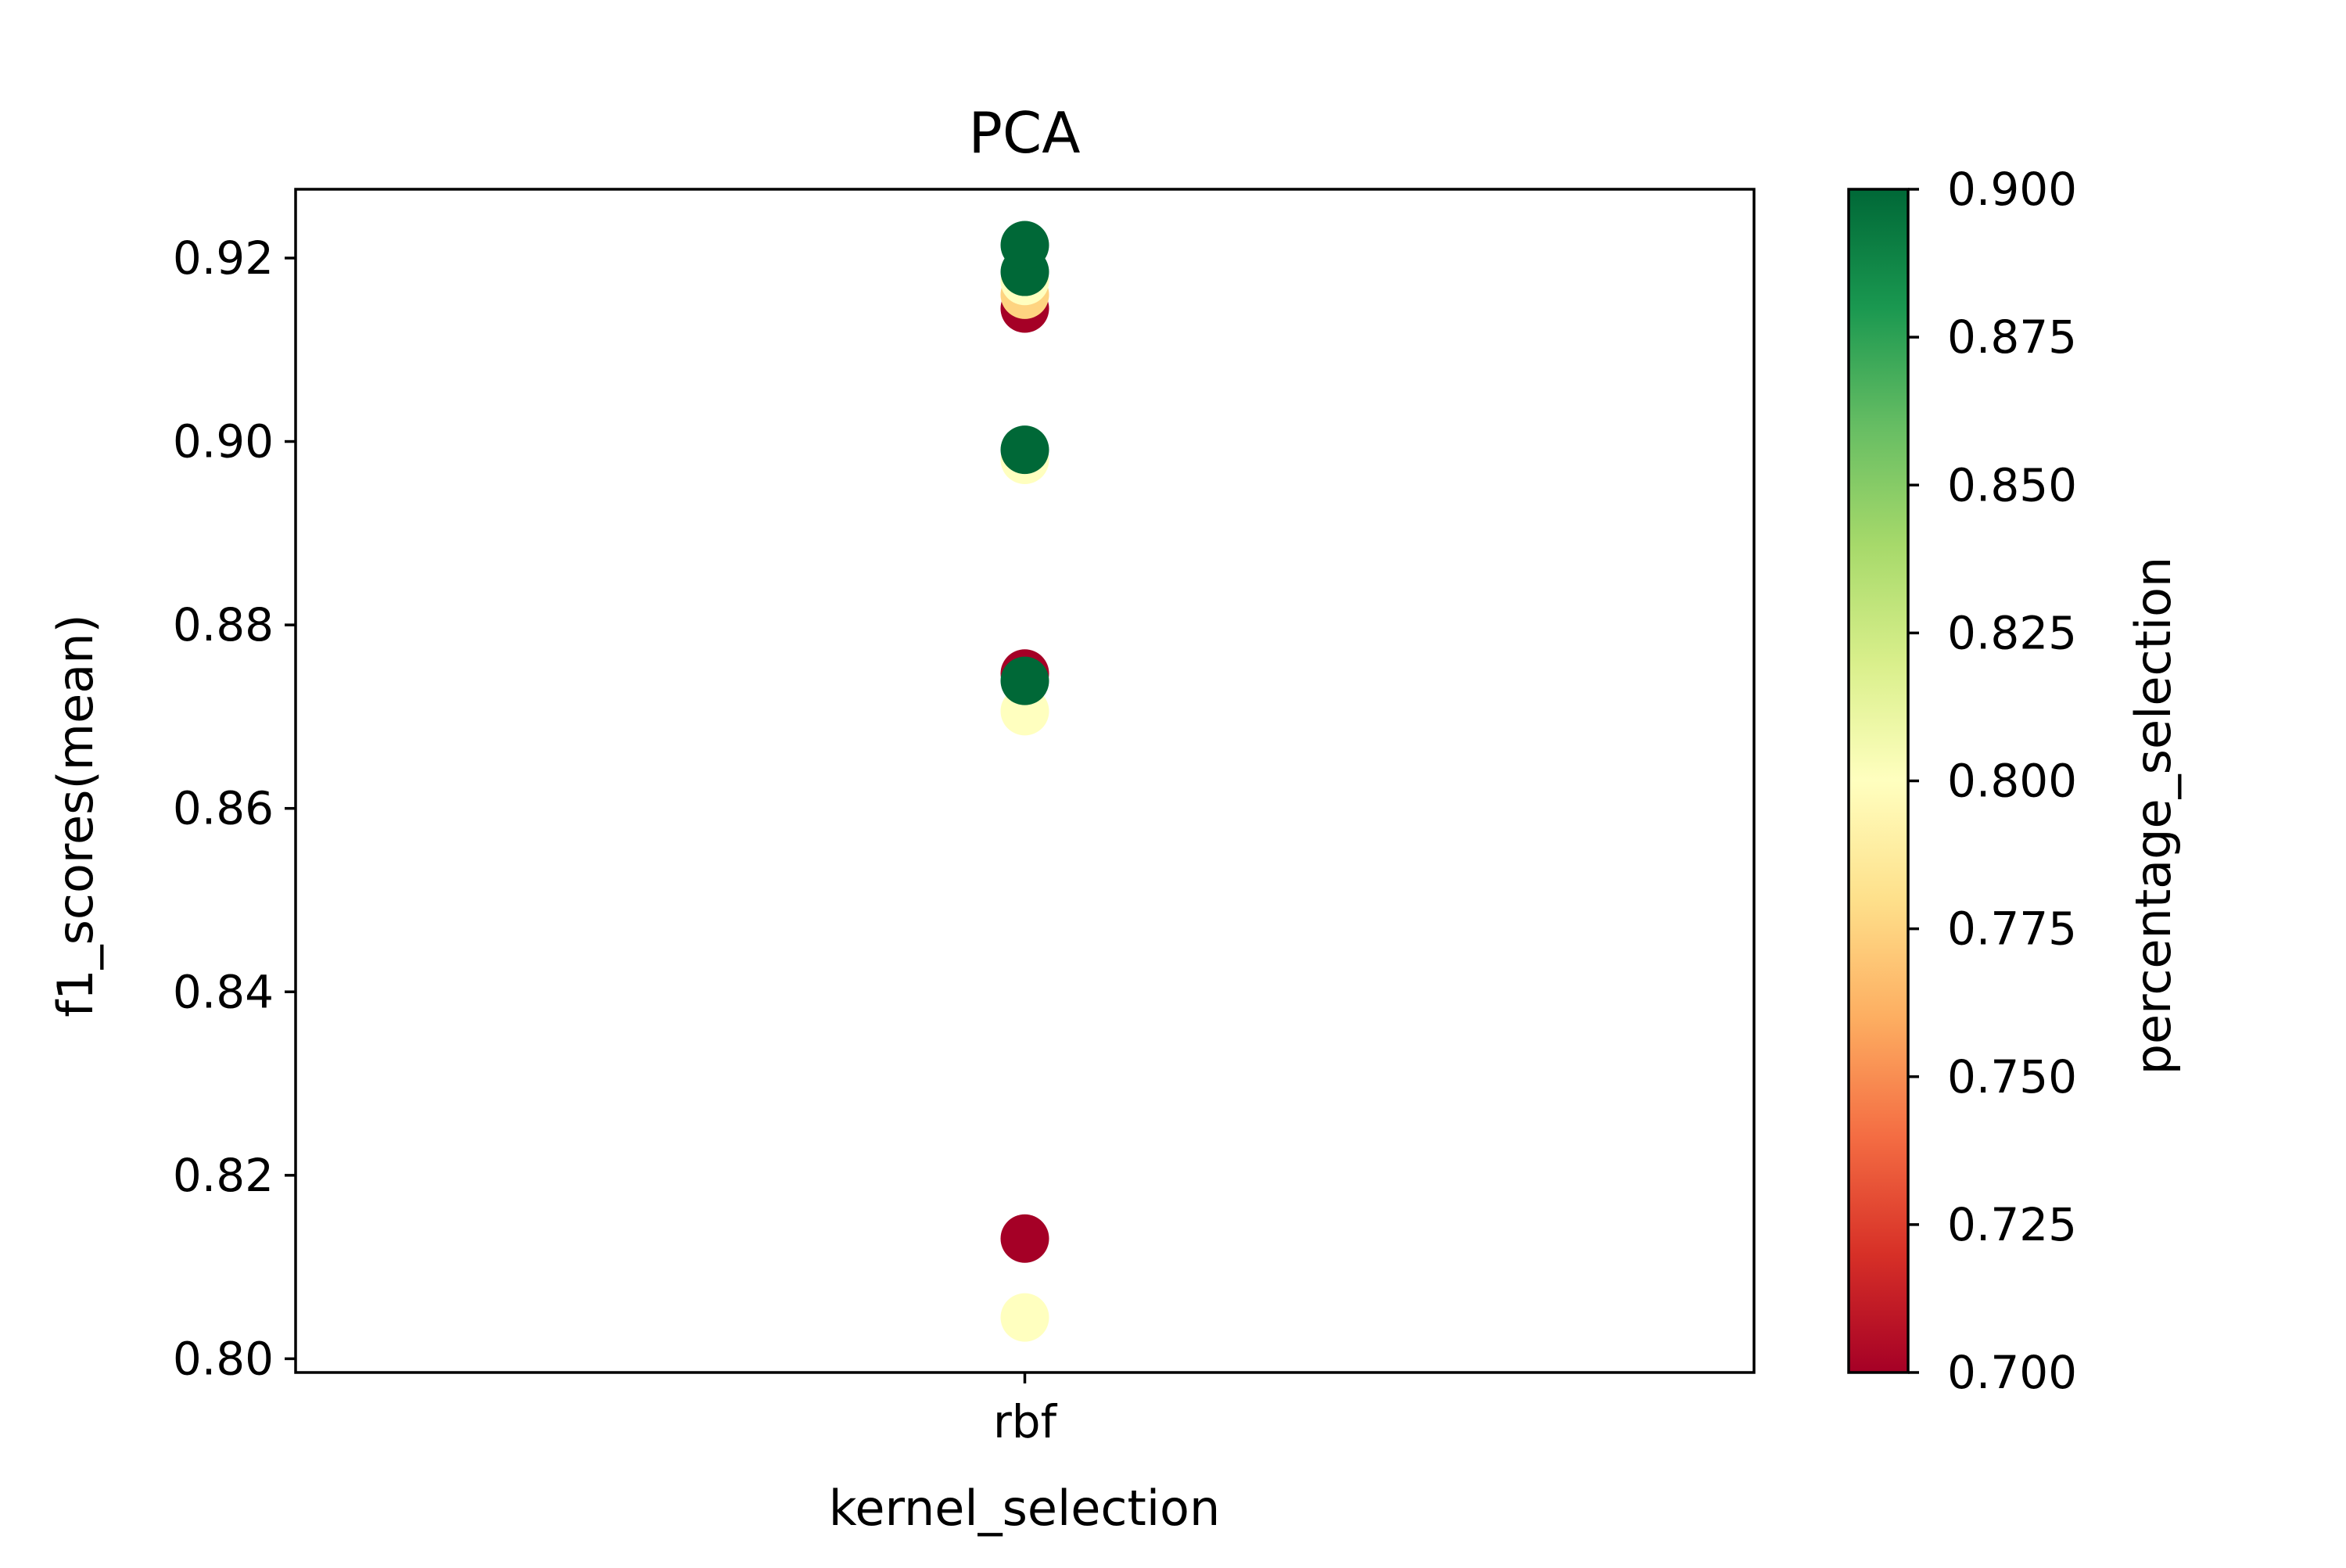 The height and width of the screenshot is (1568, 2346). What do you see at coordinates (224, 991) in the screenshot?
I see `y-tick-label: 0.84` at bounding box center [224, 991].